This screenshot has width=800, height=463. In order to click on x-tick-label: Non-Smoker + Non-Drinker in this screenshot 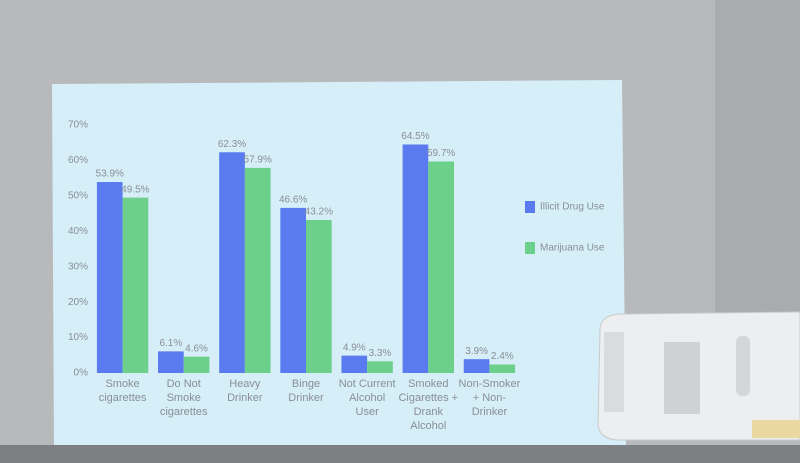, I will do `click(489, 398)`.